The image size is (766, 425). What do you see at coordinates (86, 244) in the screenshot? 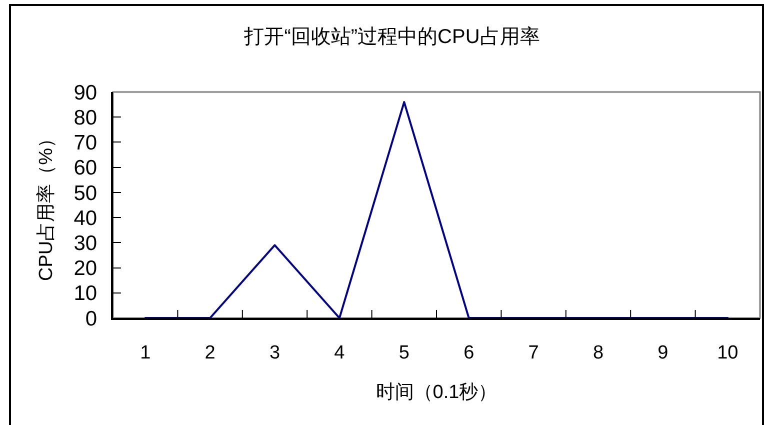
I see `y-tick-label: 30` at bounding box center [86, 244].